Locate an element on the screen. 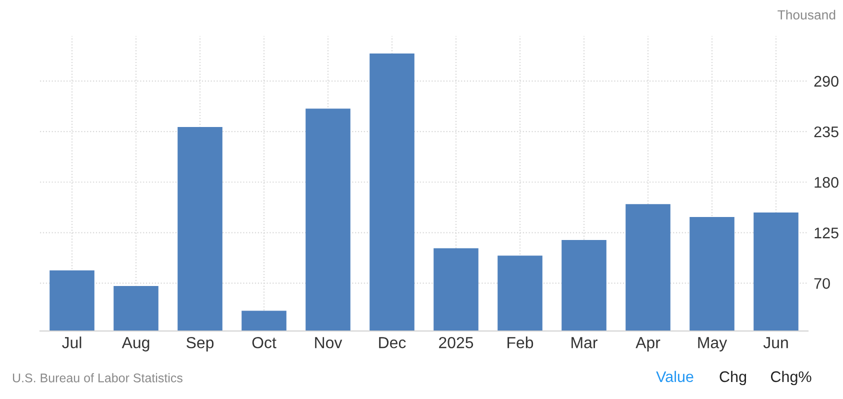  x-tick-label: Feb is located at coordinates (521, 342).